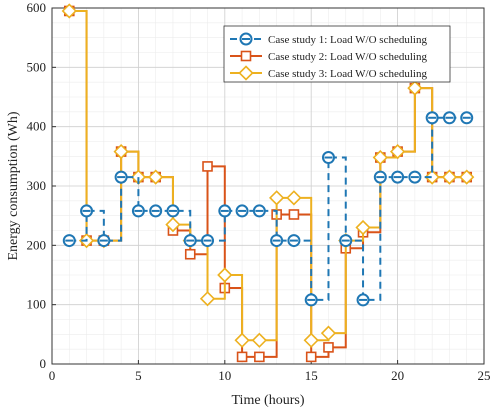  I want to click on legend-entry-label: Case study 1: Load W/O scheduling, so click(347, 40).